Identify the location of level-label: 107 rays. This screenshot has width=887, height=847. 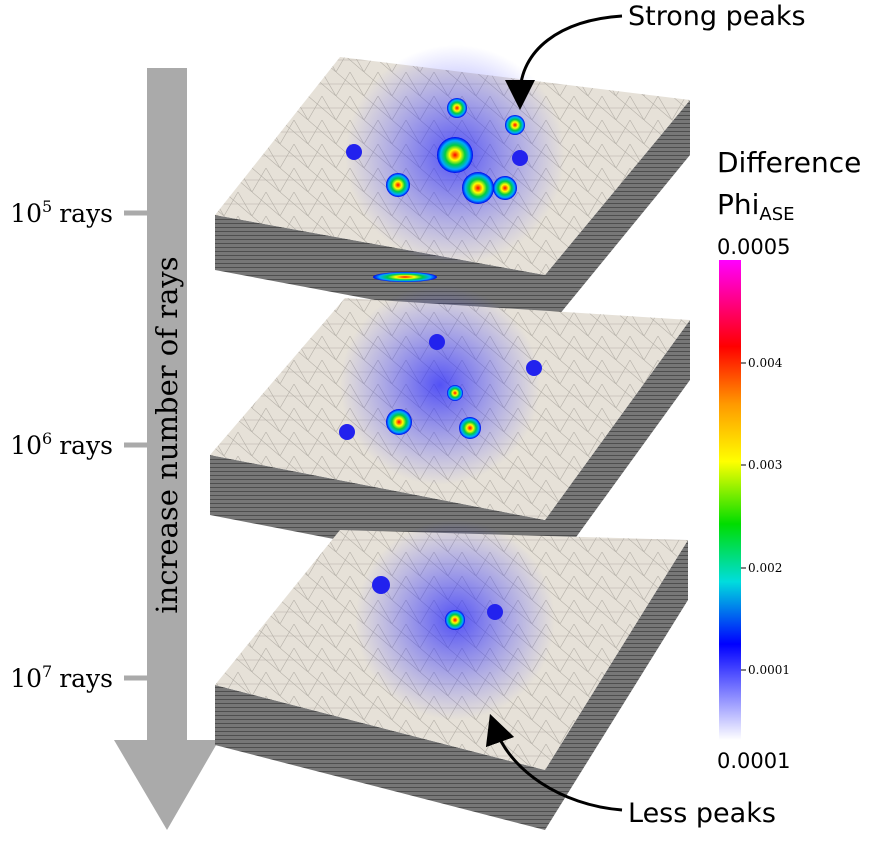
(61, 677).